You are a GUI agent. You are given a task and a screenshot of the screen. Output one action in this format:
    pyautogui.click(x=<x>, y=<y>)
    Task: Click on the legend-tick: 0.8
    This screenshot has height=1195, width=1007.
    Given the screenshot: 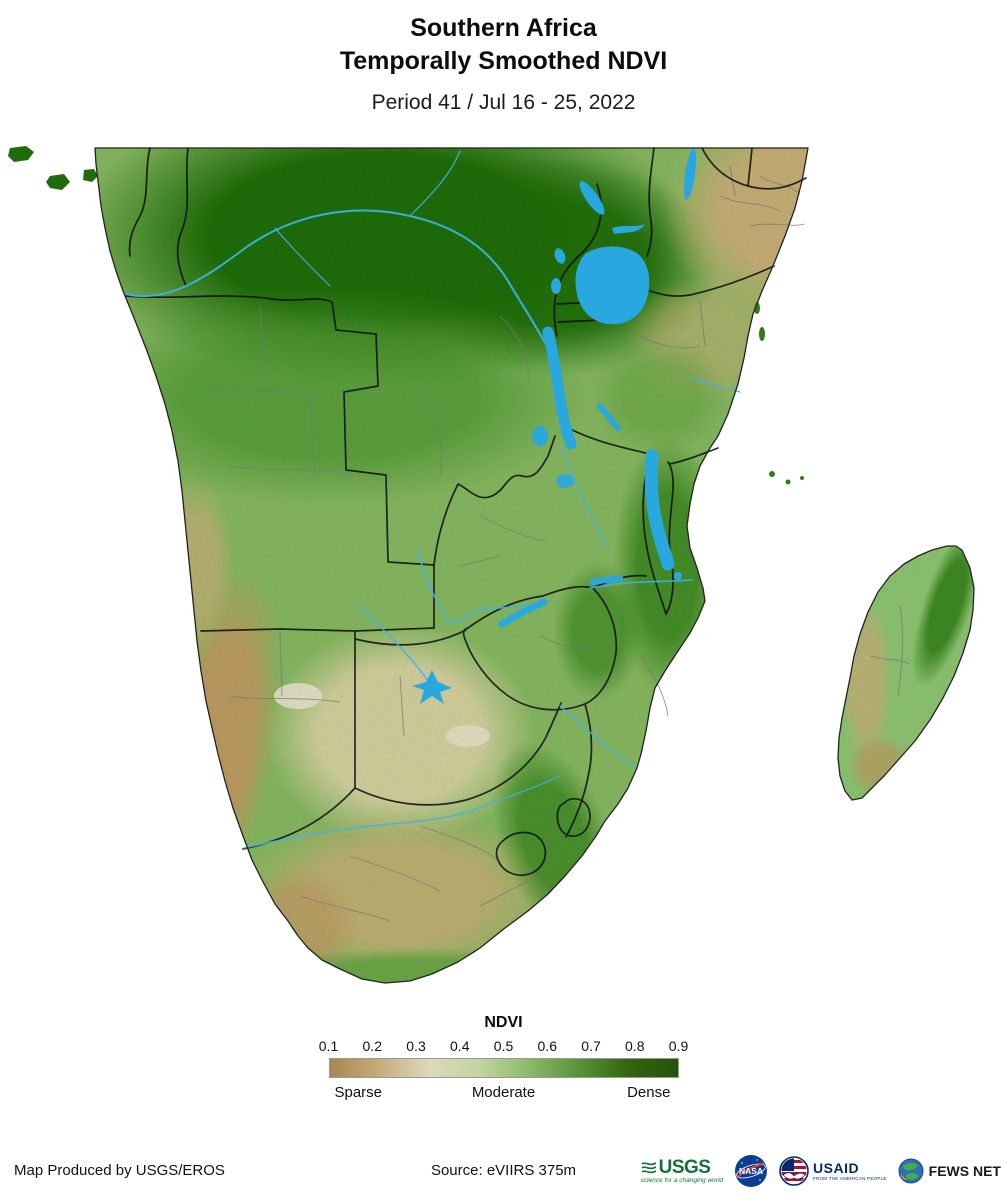 What is the action you would take?
    pyautogui.click(x=635, y=1046)
    